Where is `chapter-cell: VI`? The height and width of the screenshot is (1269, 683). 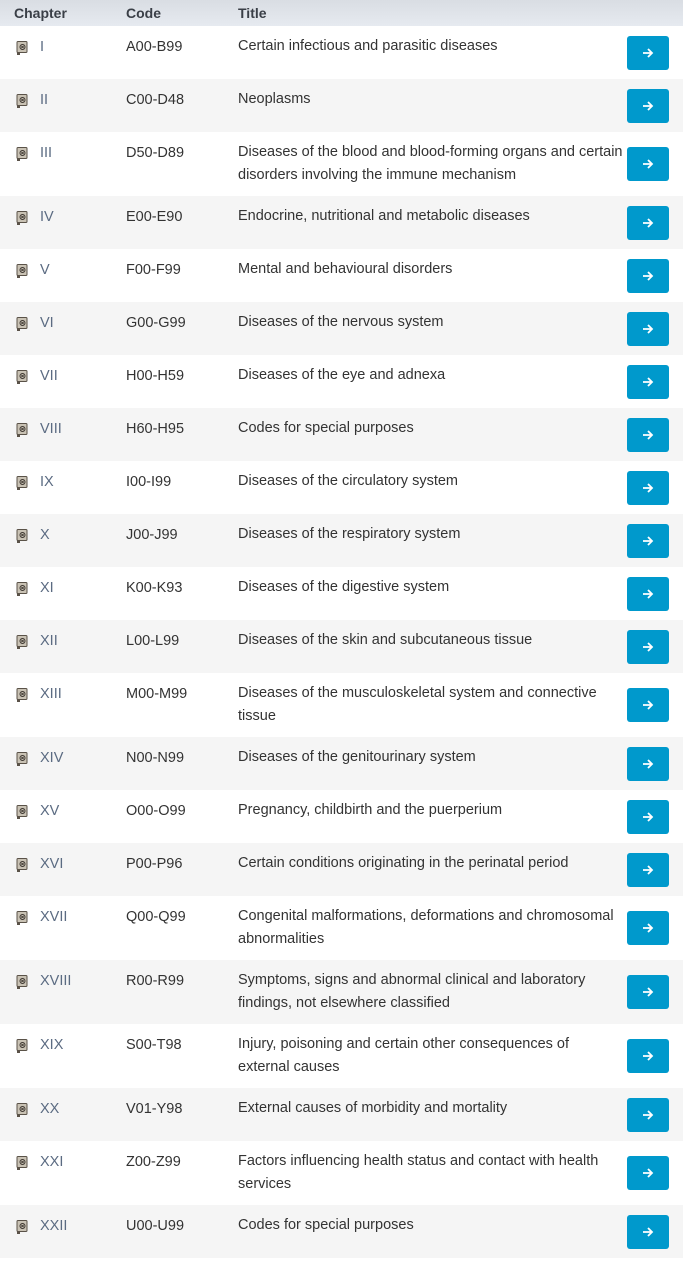 chapter-cell: VI is located at coordinates (63, 328).